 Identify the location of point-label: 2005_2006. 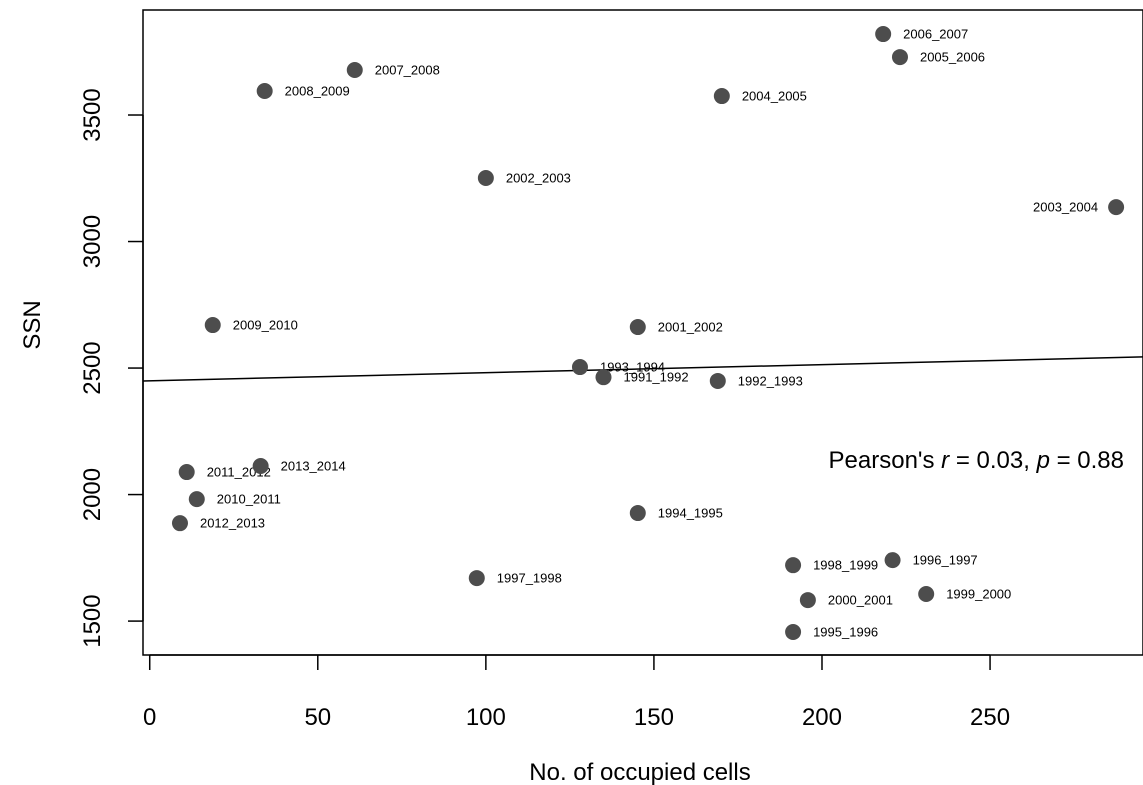
(952, 57).